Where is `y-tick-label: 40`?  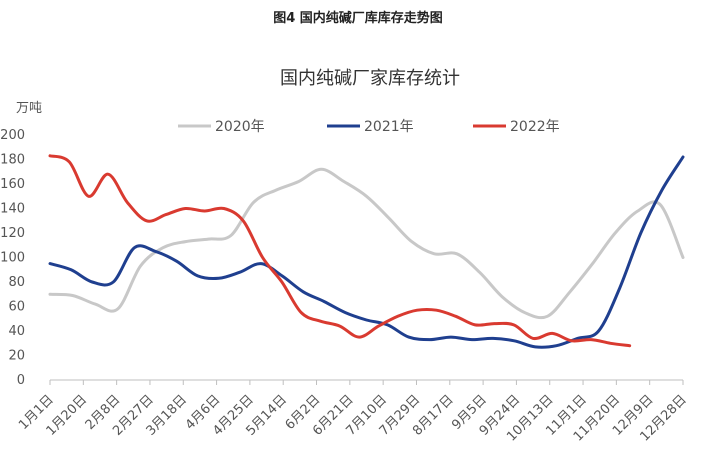 y-tick-label: 40 is located at coordinates (16, 331).